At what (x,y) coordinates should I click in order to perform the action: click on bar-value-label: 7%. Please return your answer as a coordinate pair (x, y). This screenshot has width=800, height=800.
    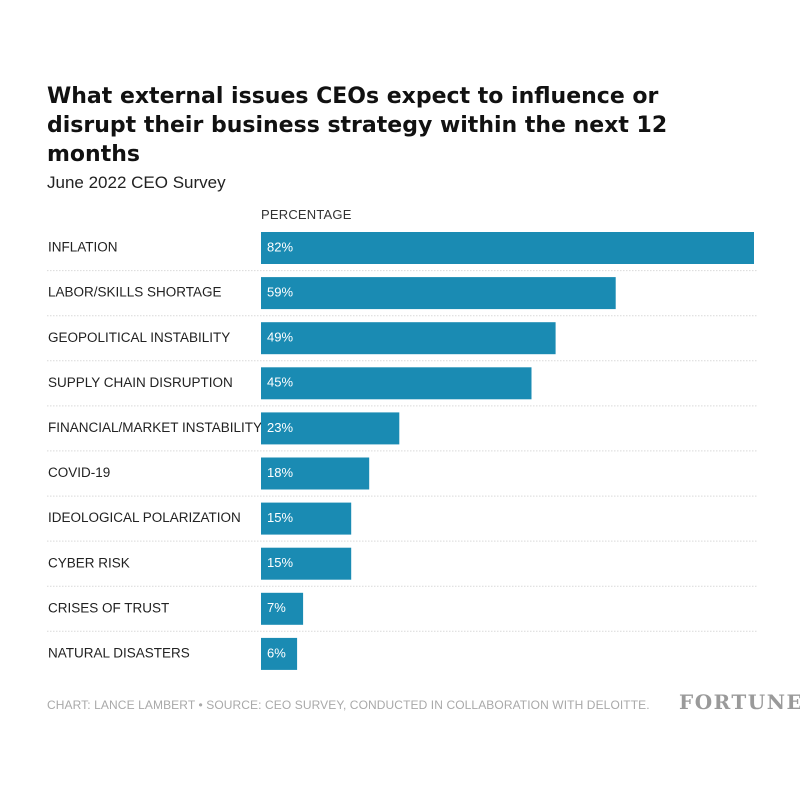
    Looking at the image, I should click on (276, 607).